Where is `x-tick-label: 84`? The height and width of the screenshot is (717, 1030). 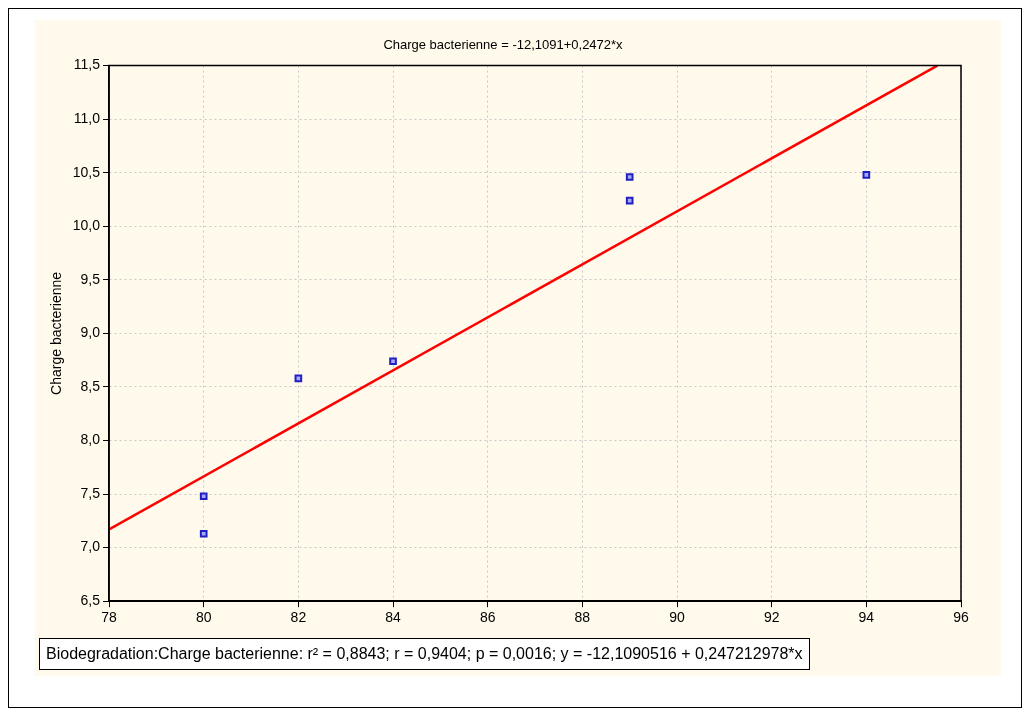
x-tick-label: 84 is located at coordinates (393, 617).